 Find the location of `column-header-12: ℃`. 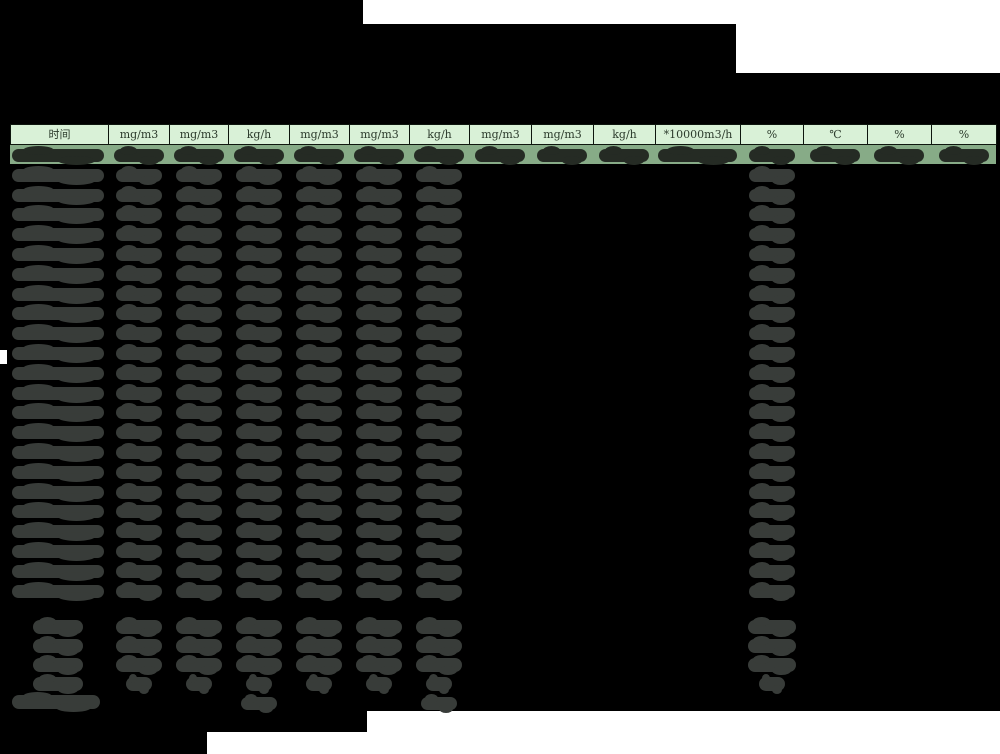

column-header-12: ℃ is located at coordinates (835, 134).